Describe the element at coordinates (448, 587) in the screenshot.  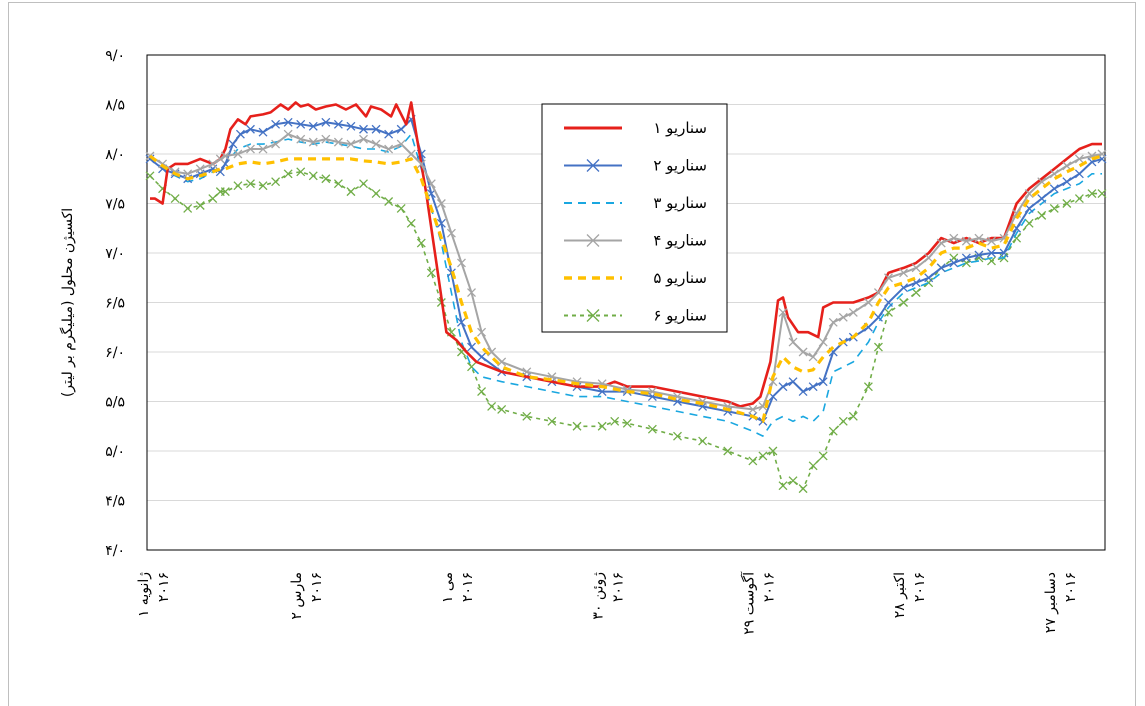
I see `x-tick-label-line1: ۱ می` at that location.